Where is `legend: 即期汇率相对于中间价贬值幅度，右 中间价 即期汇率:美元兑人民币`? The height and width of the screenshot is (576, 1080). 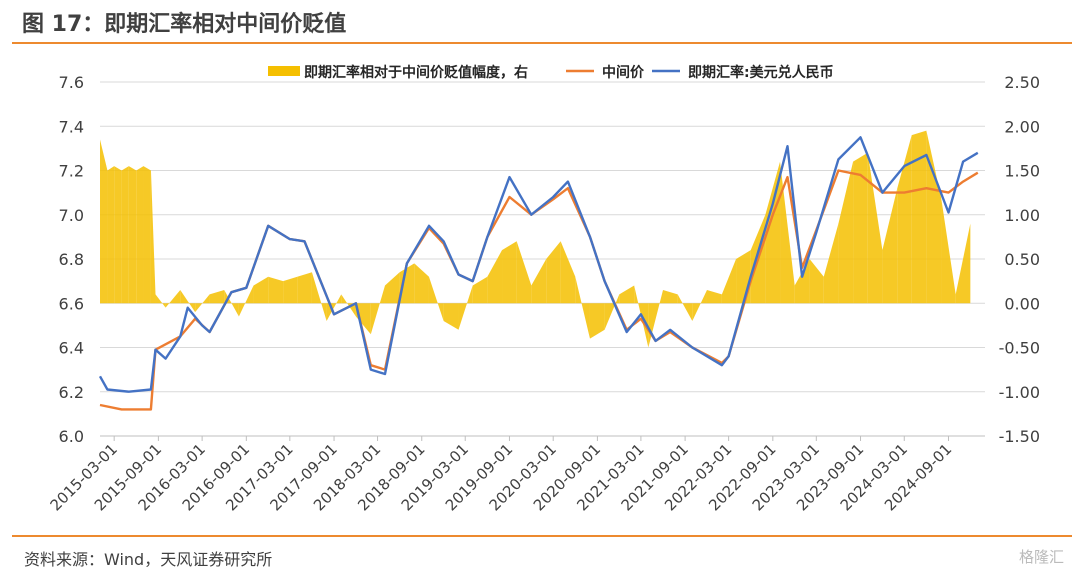 legend: 即期汇率相对于中间价贬值幅度，右 中间价 即期汇率:美元兑人民币 is located at coordinates (551, 72).